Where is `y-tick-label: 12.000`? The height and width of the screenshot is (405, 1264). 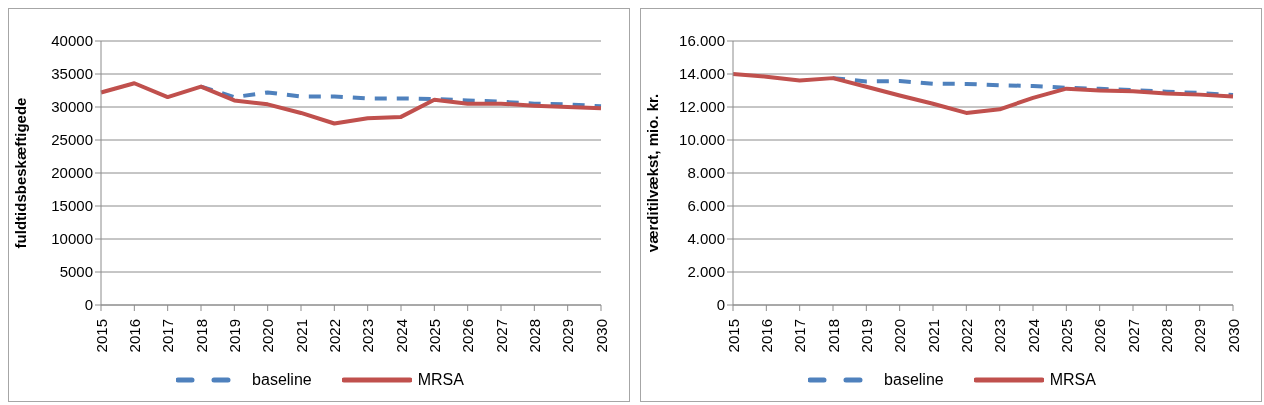
y-tick-label: 12.000 is located at coordinates (702, 107).